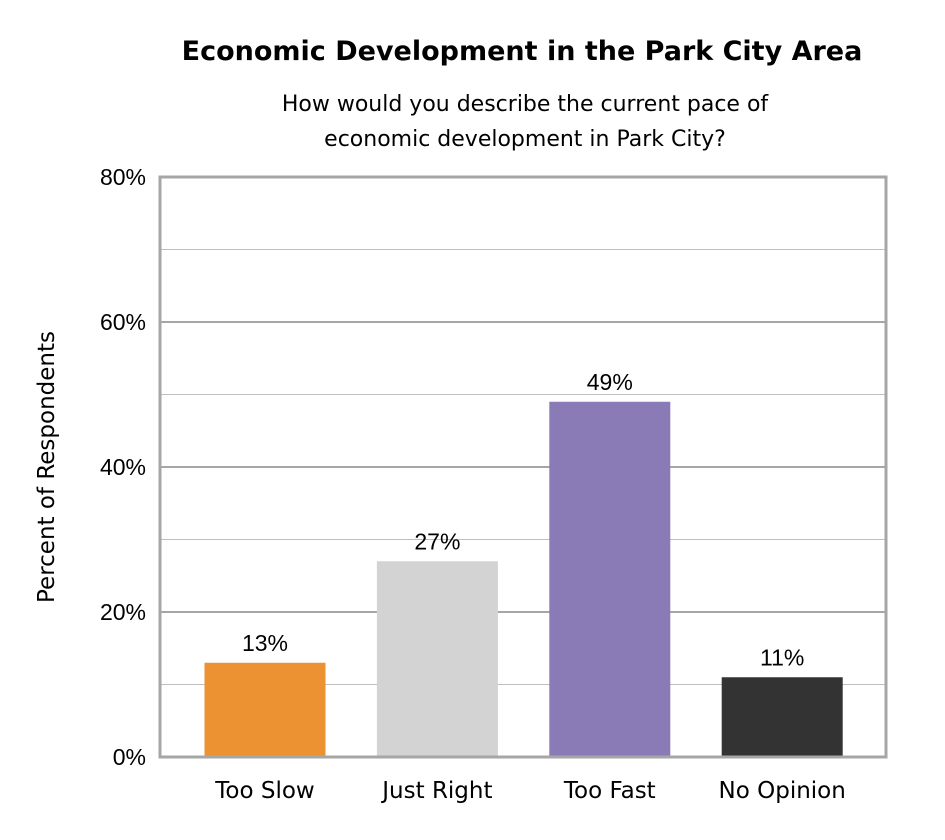 The height and width of the screenshot is (840, 945). What do you see at coordinates (609, 791) in the screenshot?
I see `x-tick-label: Too Fast` at bounding box center [609, 791].